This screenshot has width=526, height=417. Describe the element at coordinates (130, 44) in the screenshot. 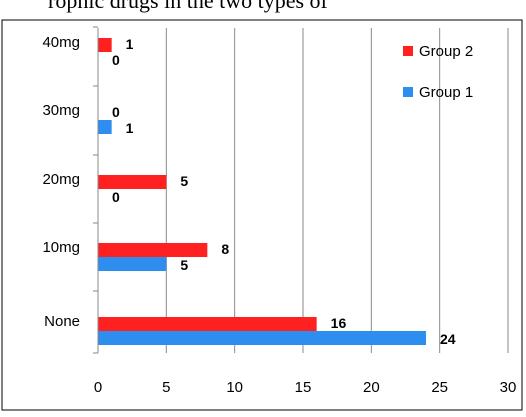

I see `data-label-group-2-40mg: 1` at that location.